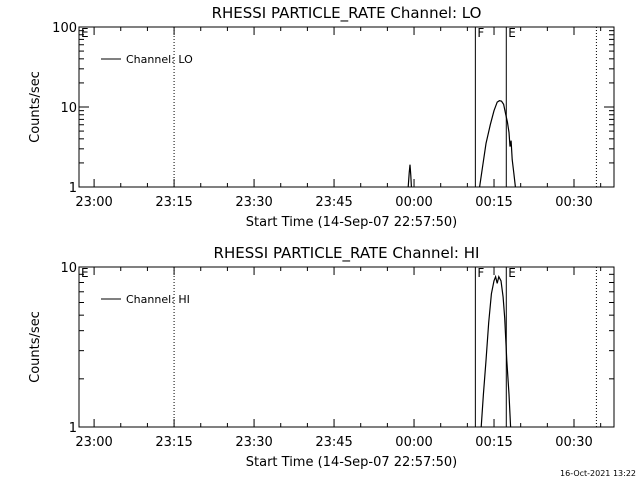 The height and width of the screenshot is (480, 640). I want to click on footer-timestamp: 16-Oct-2021 13:22, so click(598, 473).